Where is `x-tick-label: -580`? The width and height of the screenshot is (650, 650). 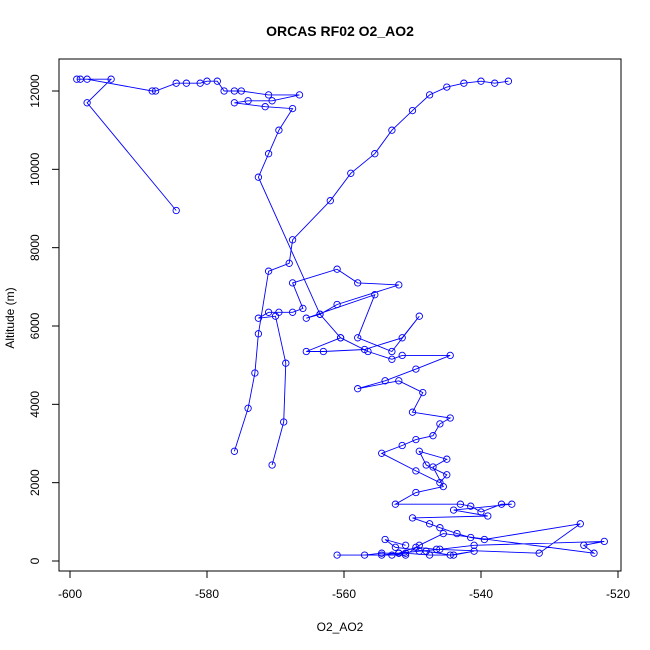
x-tick-label: -580 is located at coordinates (207, 594).